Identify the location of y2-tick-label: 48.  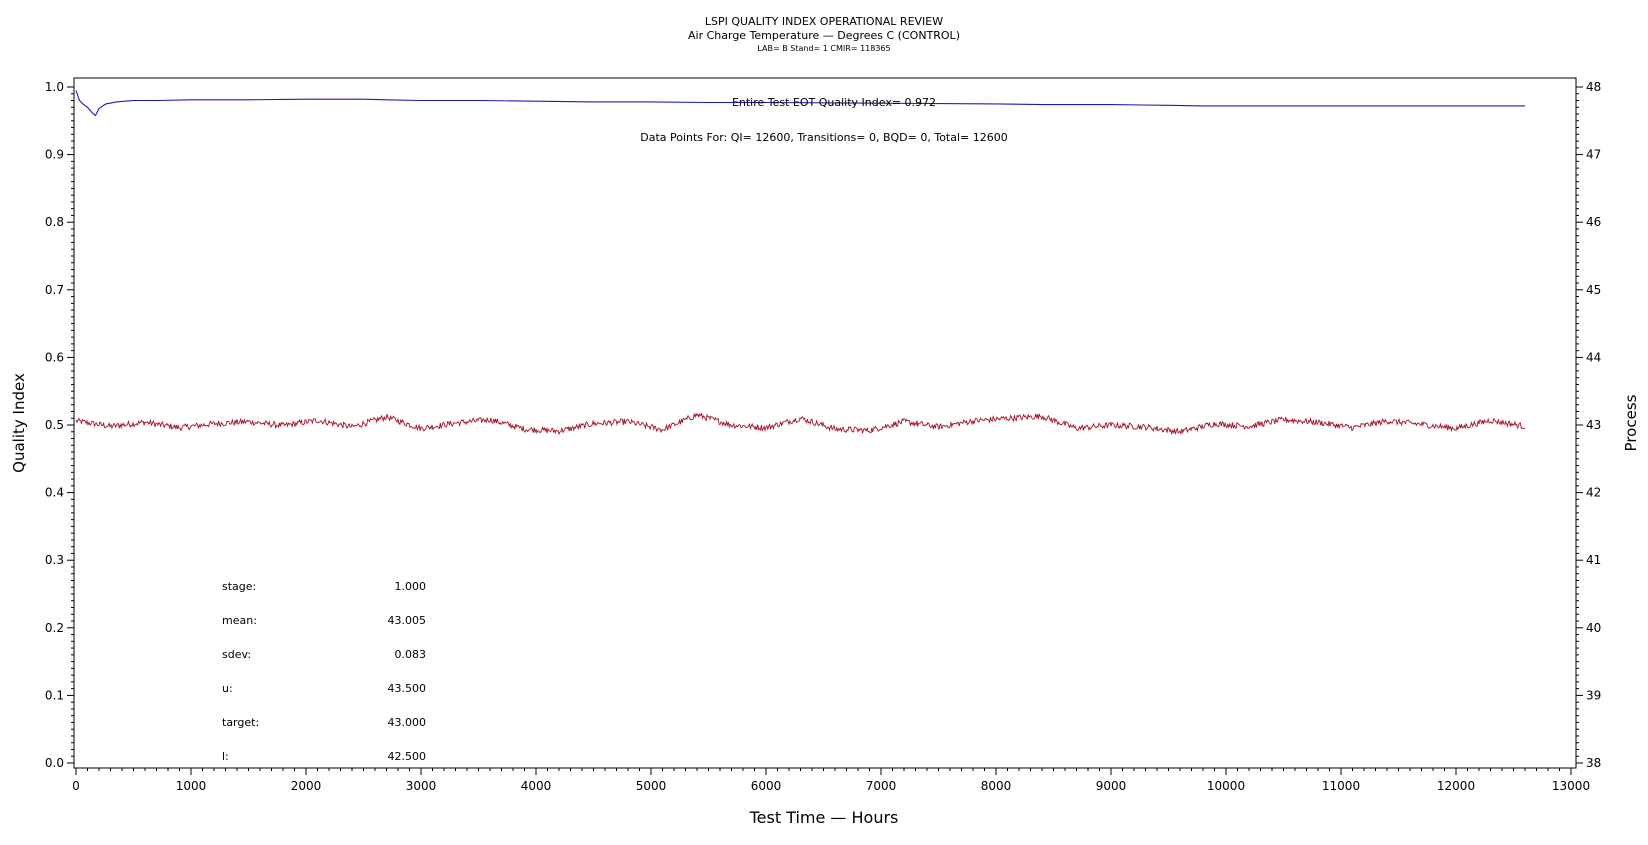
(1593, 87).